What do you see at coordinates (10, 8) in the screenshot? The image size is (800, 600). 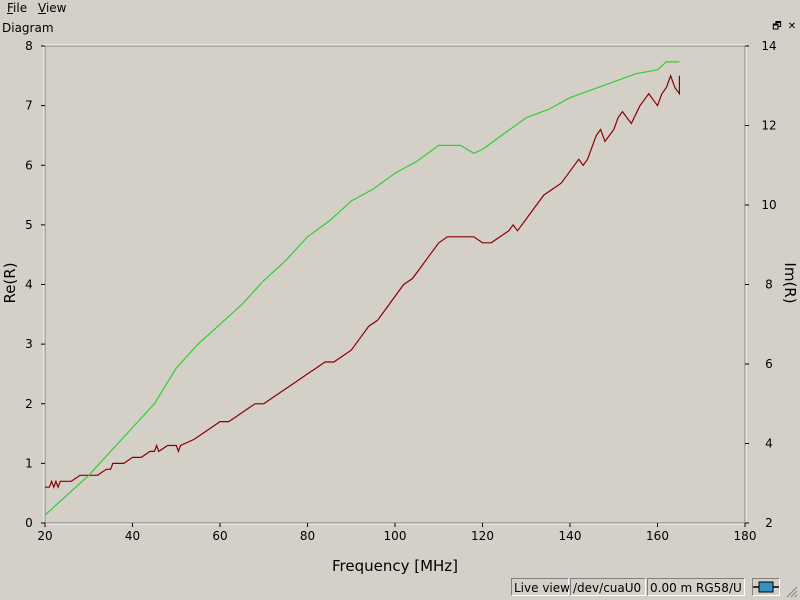 I see `menu-file-accel: F` at bounding box center [10, 8].